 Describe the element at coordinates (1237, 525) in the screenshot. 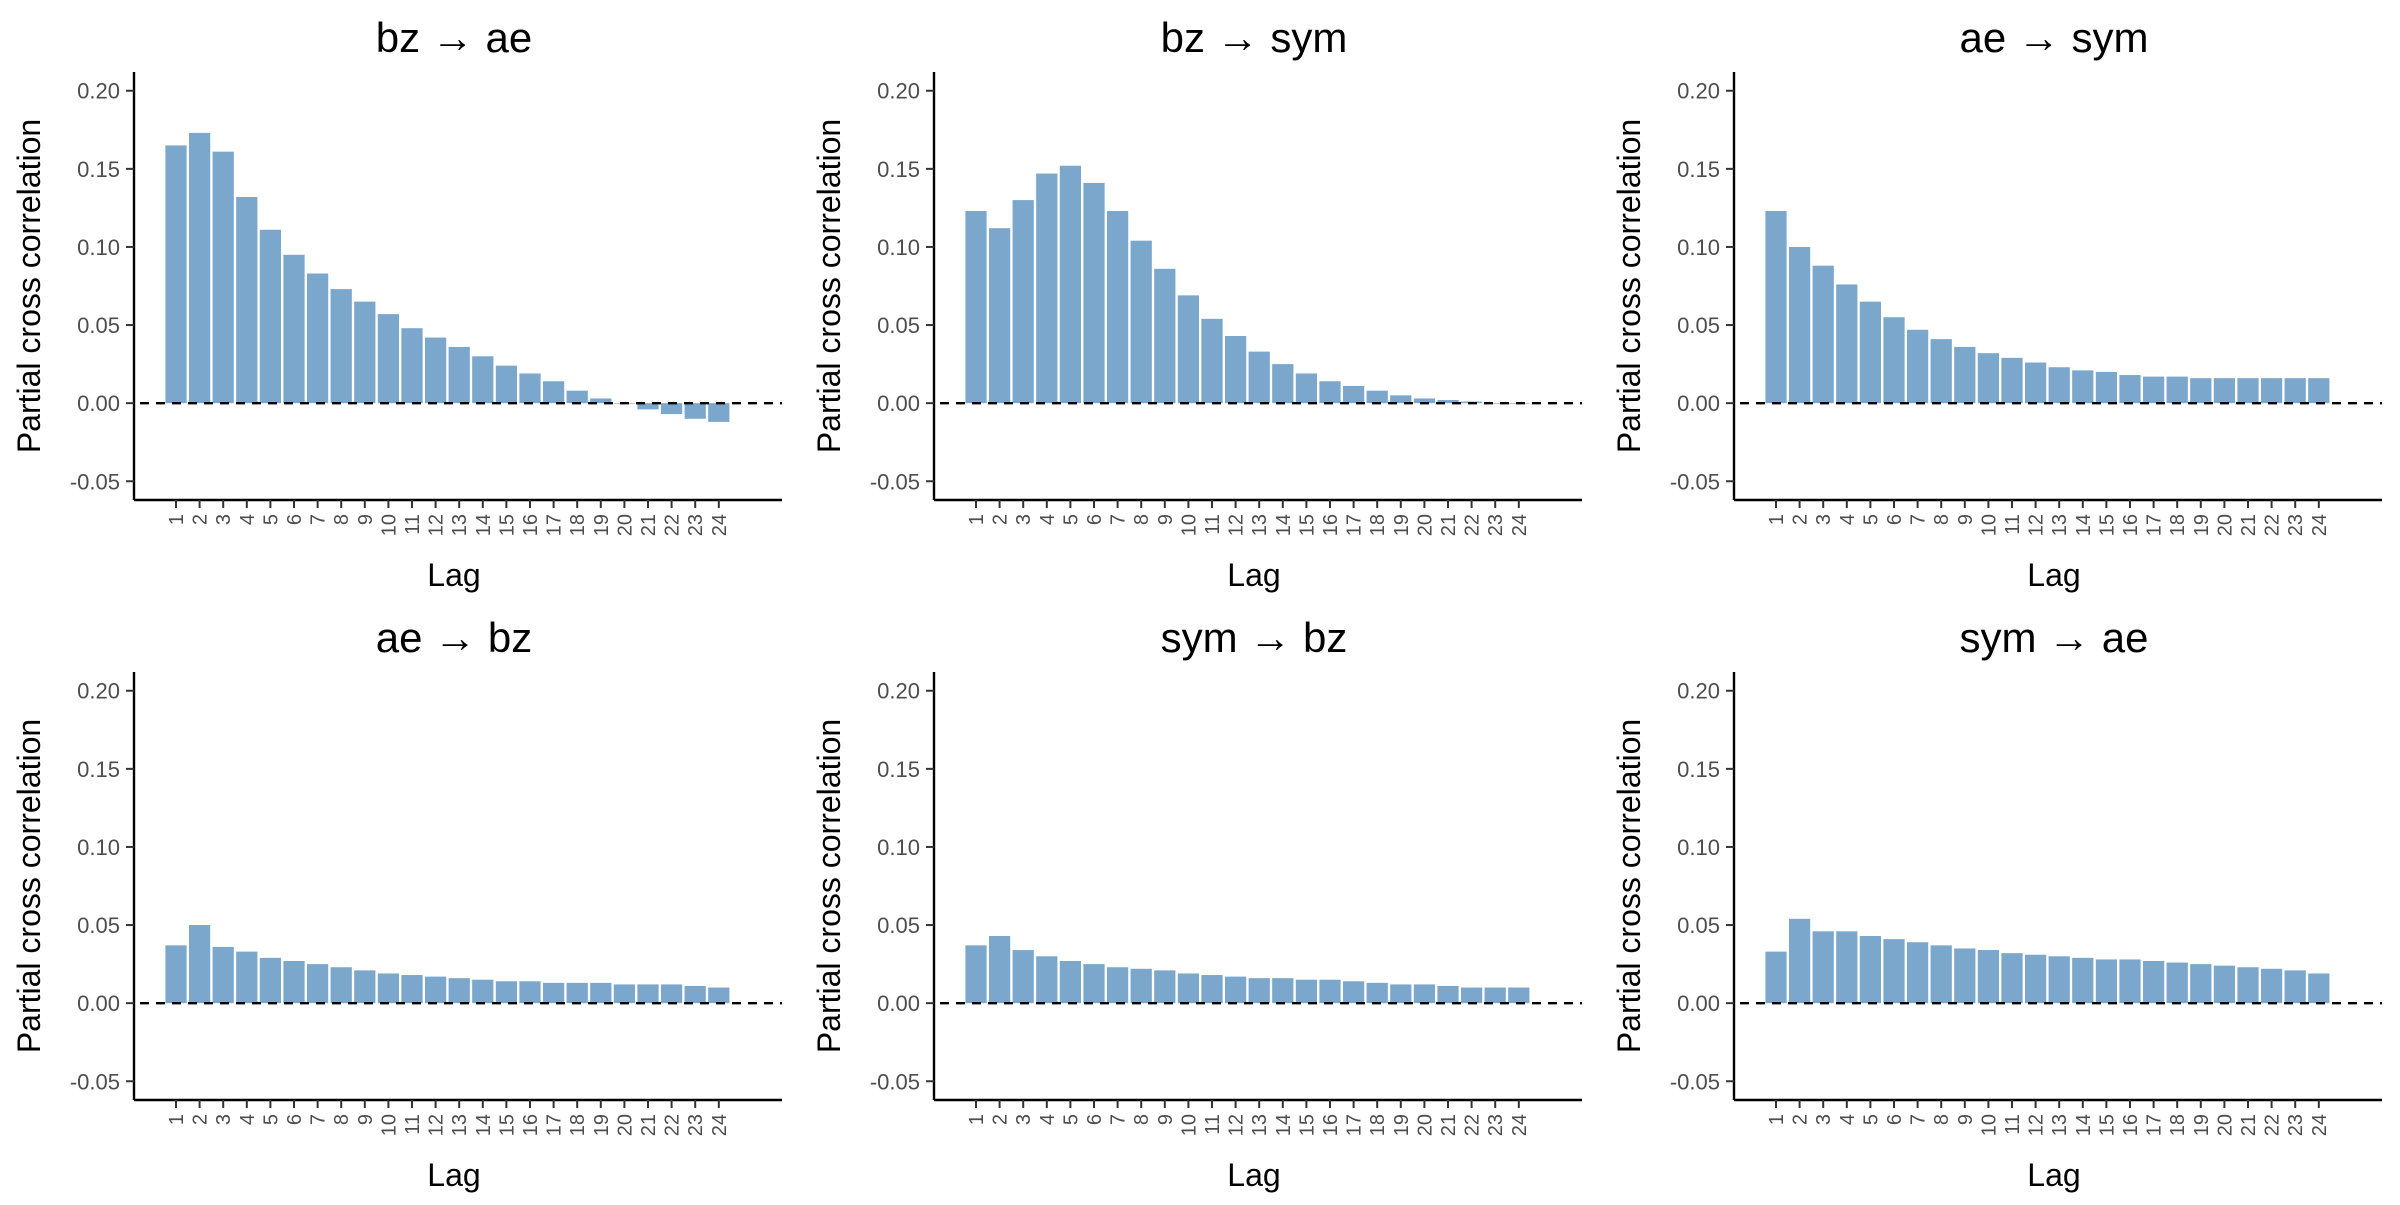

I see `x-tick-label: 12` at that location.